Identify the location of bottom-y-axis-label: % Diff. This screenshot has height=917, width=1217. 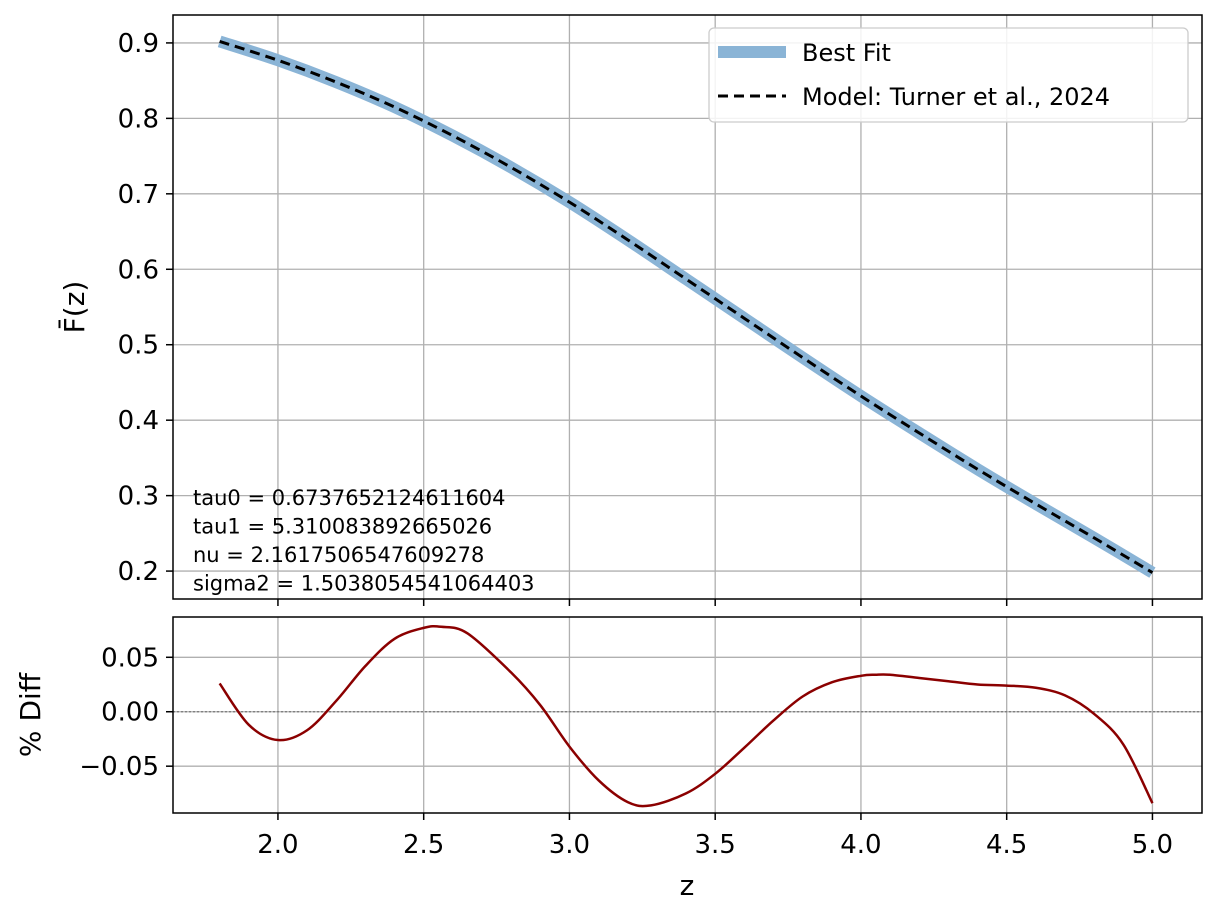
(30, 714).